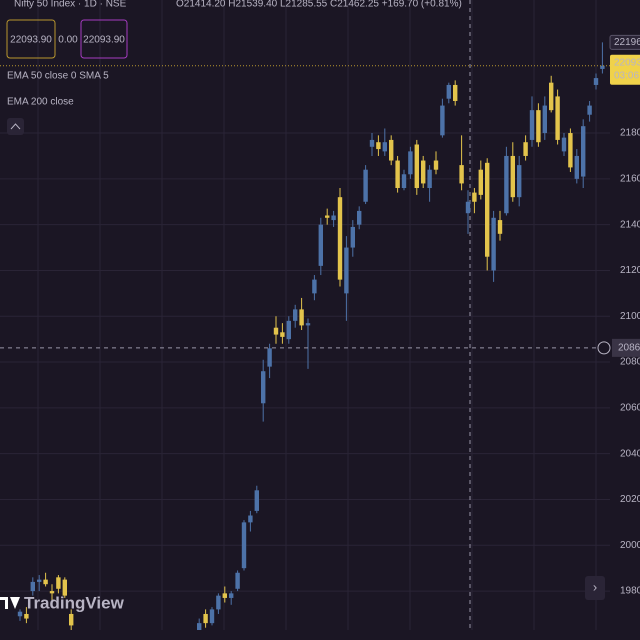 This screenshot has height=640, width=640. What do you see at coordinates (629, 348) in the screenshot?
I see `crosshair-label: 20862` at bounding box center [629, 348].